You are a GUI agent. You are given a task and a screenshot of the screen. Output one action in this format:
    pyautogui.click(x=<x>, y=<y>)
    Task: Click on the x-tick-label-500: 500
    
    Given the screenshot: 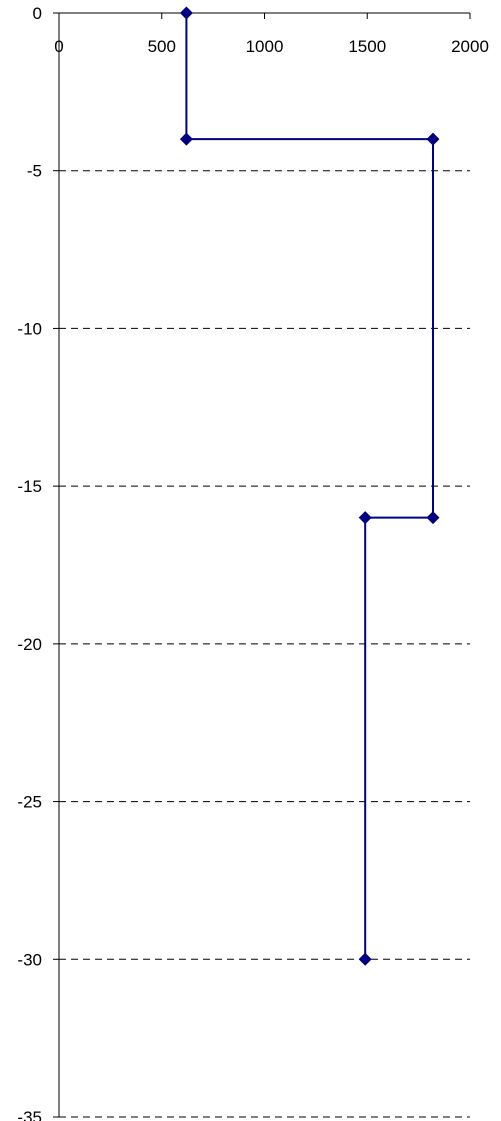 What is the action you would take?
    pyautogui.click(x=162, y=46)
    